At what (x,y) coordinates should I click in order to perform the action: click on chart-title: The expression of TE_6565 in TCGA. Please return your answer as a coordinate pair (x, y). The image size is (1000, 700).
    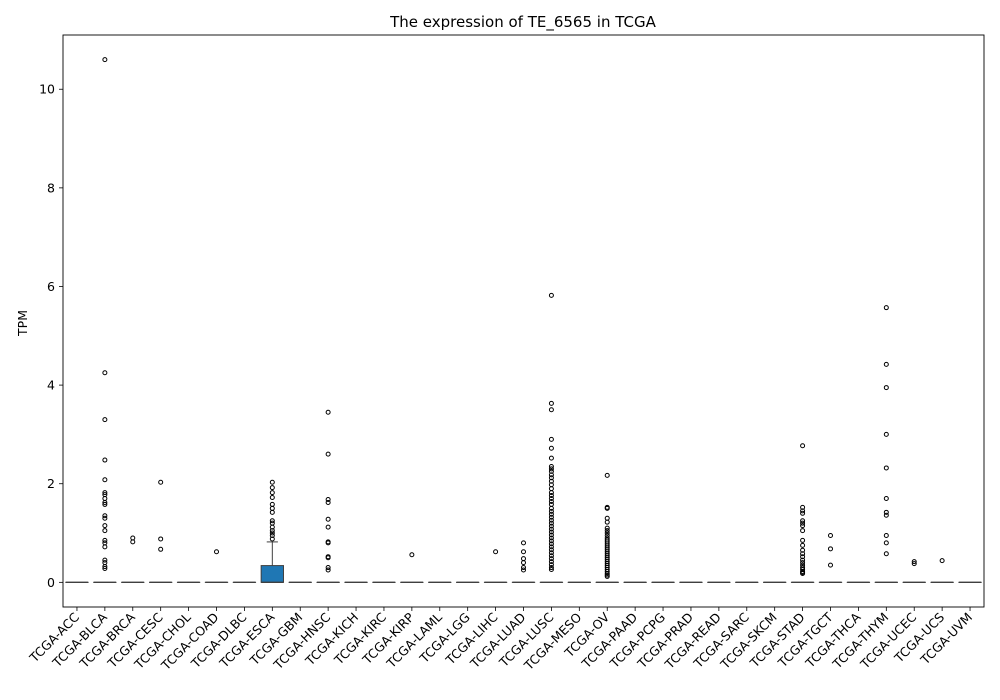
    Looking at the image, I should click on (522, 22).